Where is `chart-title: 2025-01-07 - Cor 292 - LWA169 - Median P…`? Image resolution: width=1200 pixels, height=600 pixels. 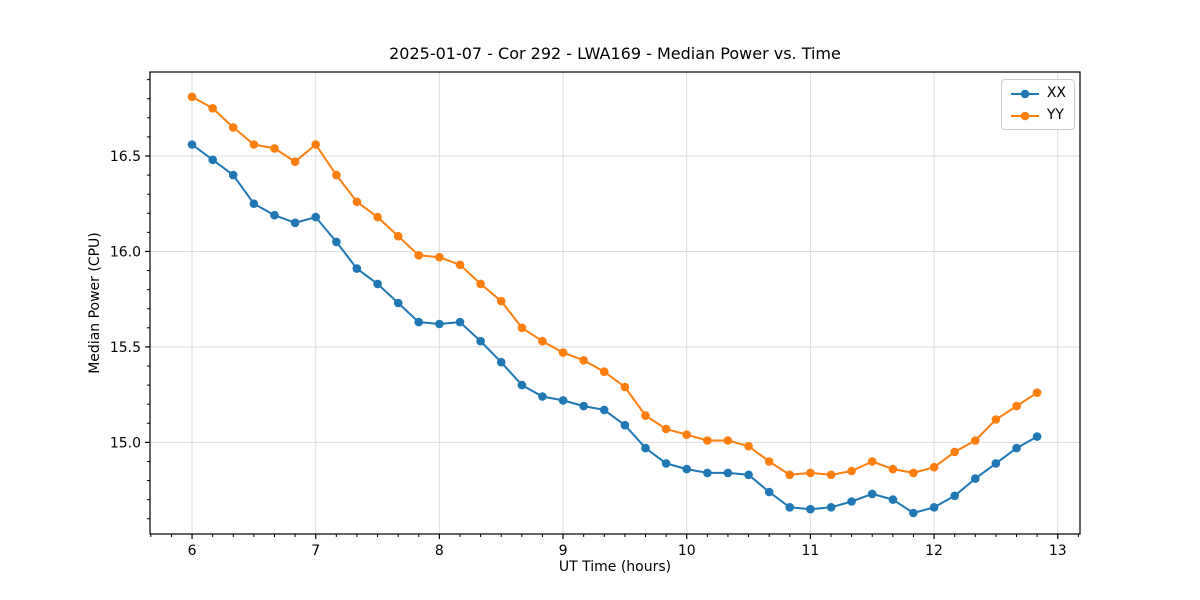
chart-title: 2025-01-07 - Cor 292 - LWA169 - Median P… is located at coordinates (615, 53).